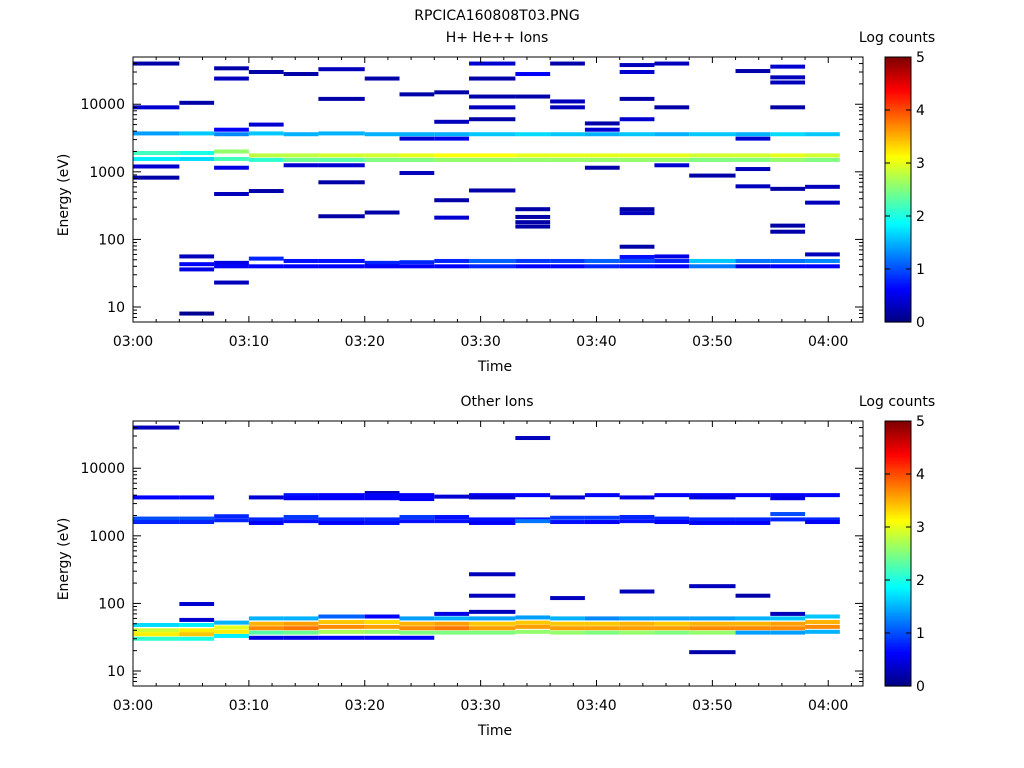 This screenshot has width=1024, height=768. Describe the element at coordinates (107, 537) in the screenshot. I see `y-tick-label: 1000` at that location.